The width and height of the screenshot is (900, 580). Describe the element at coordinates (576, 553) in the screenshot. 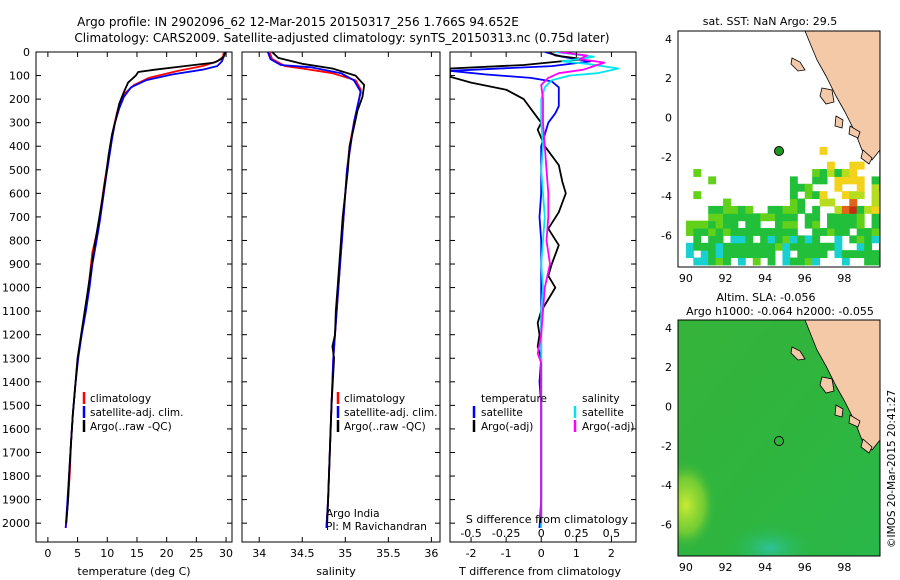

I see `difference-x-tick-label: 1` at that location.